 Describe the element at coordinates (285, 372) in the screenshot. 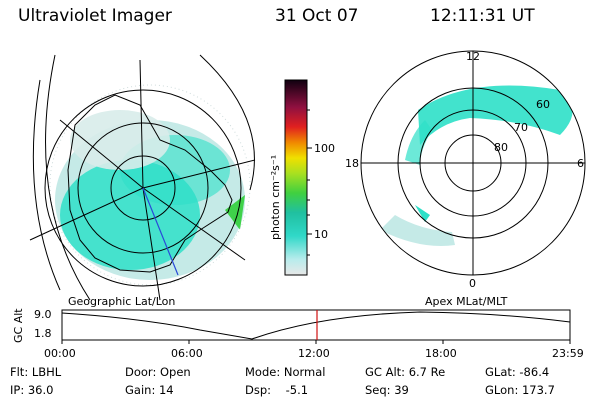

I see `info-mode: Mode: Normal` at that location.